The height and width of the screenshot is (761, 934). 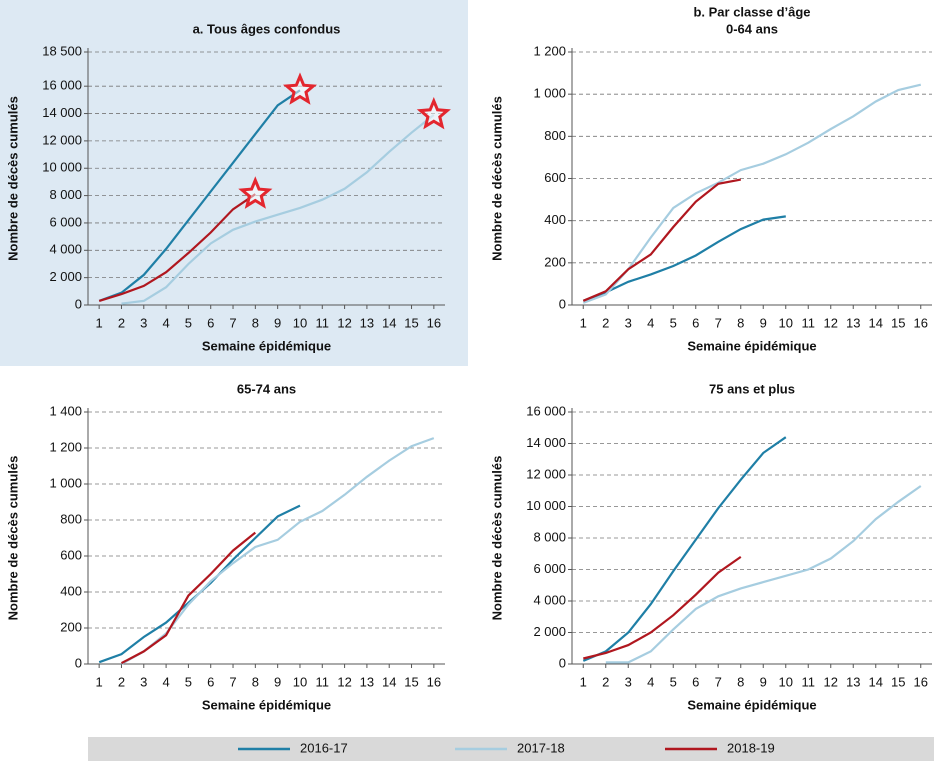 I want to click on legend-bar, so click(x=511, y=749).